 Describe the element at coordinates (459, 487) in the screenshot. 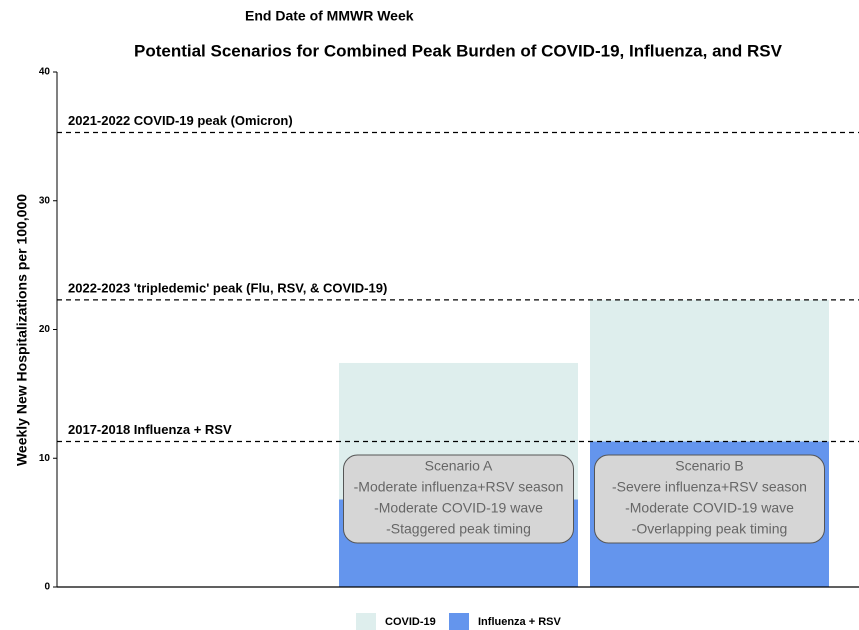

I see `annotation-text: -Moderate influenza+RSV season` at that location.